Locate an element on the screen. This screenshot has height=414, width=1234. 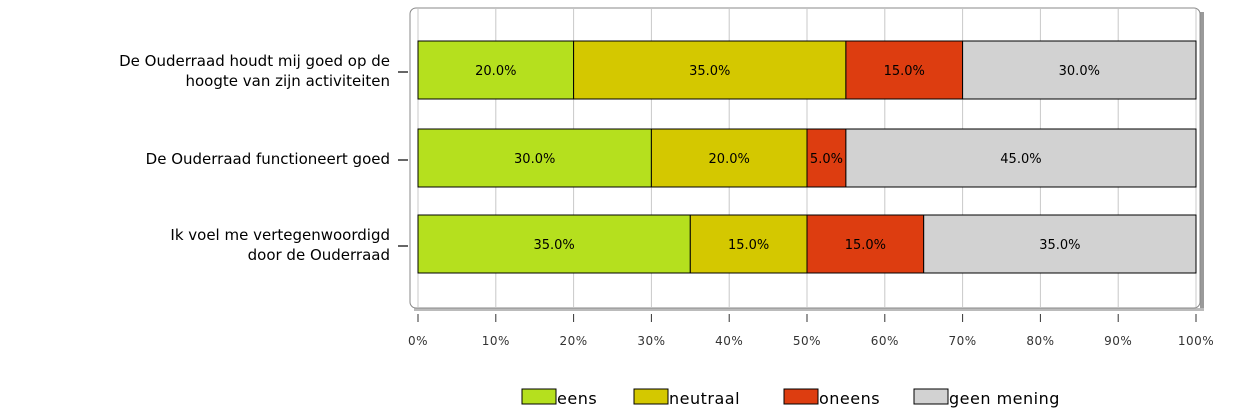
legend-swatch-neutraal is located at coordinates (651, 396).